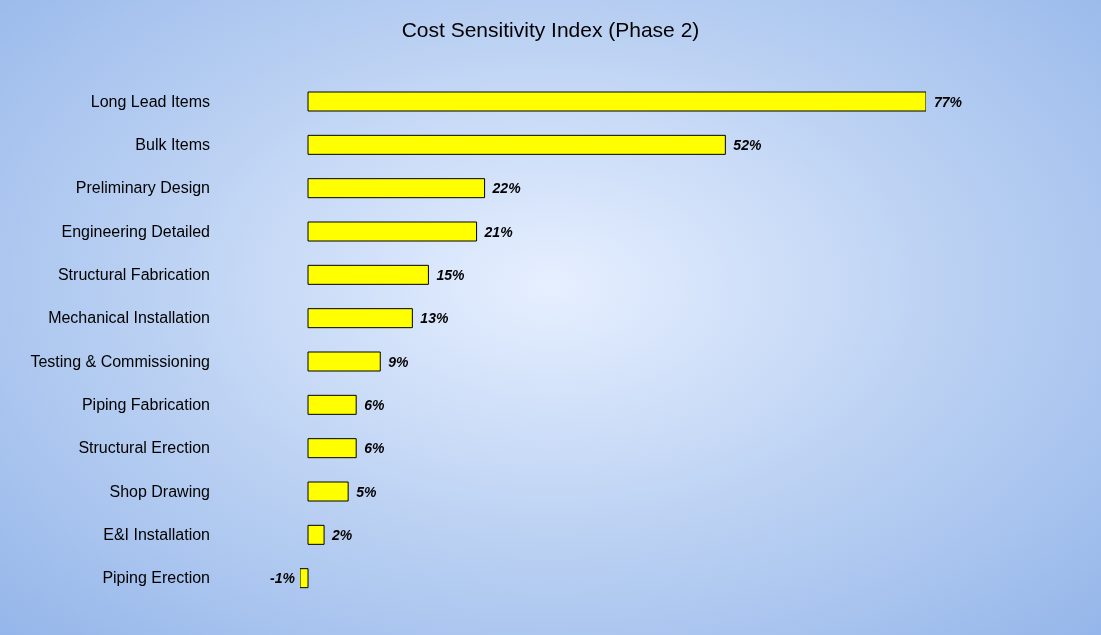 The height and width of the screenshot is (635, 1101). Describe the element at coordinates (747, 144) in the screenshot. I see `data-label: 52%` at that location.